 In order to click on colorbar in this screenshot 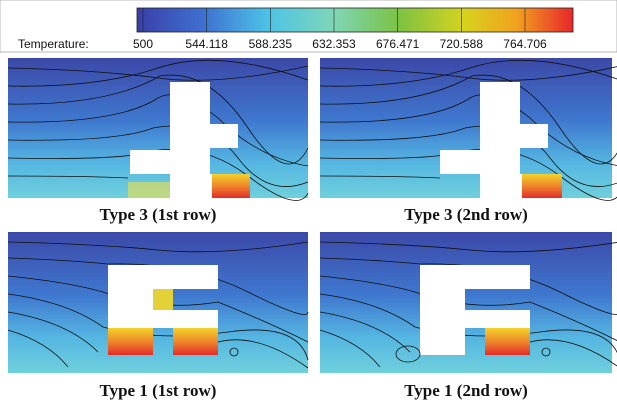, I will do `click(355, 20)`.